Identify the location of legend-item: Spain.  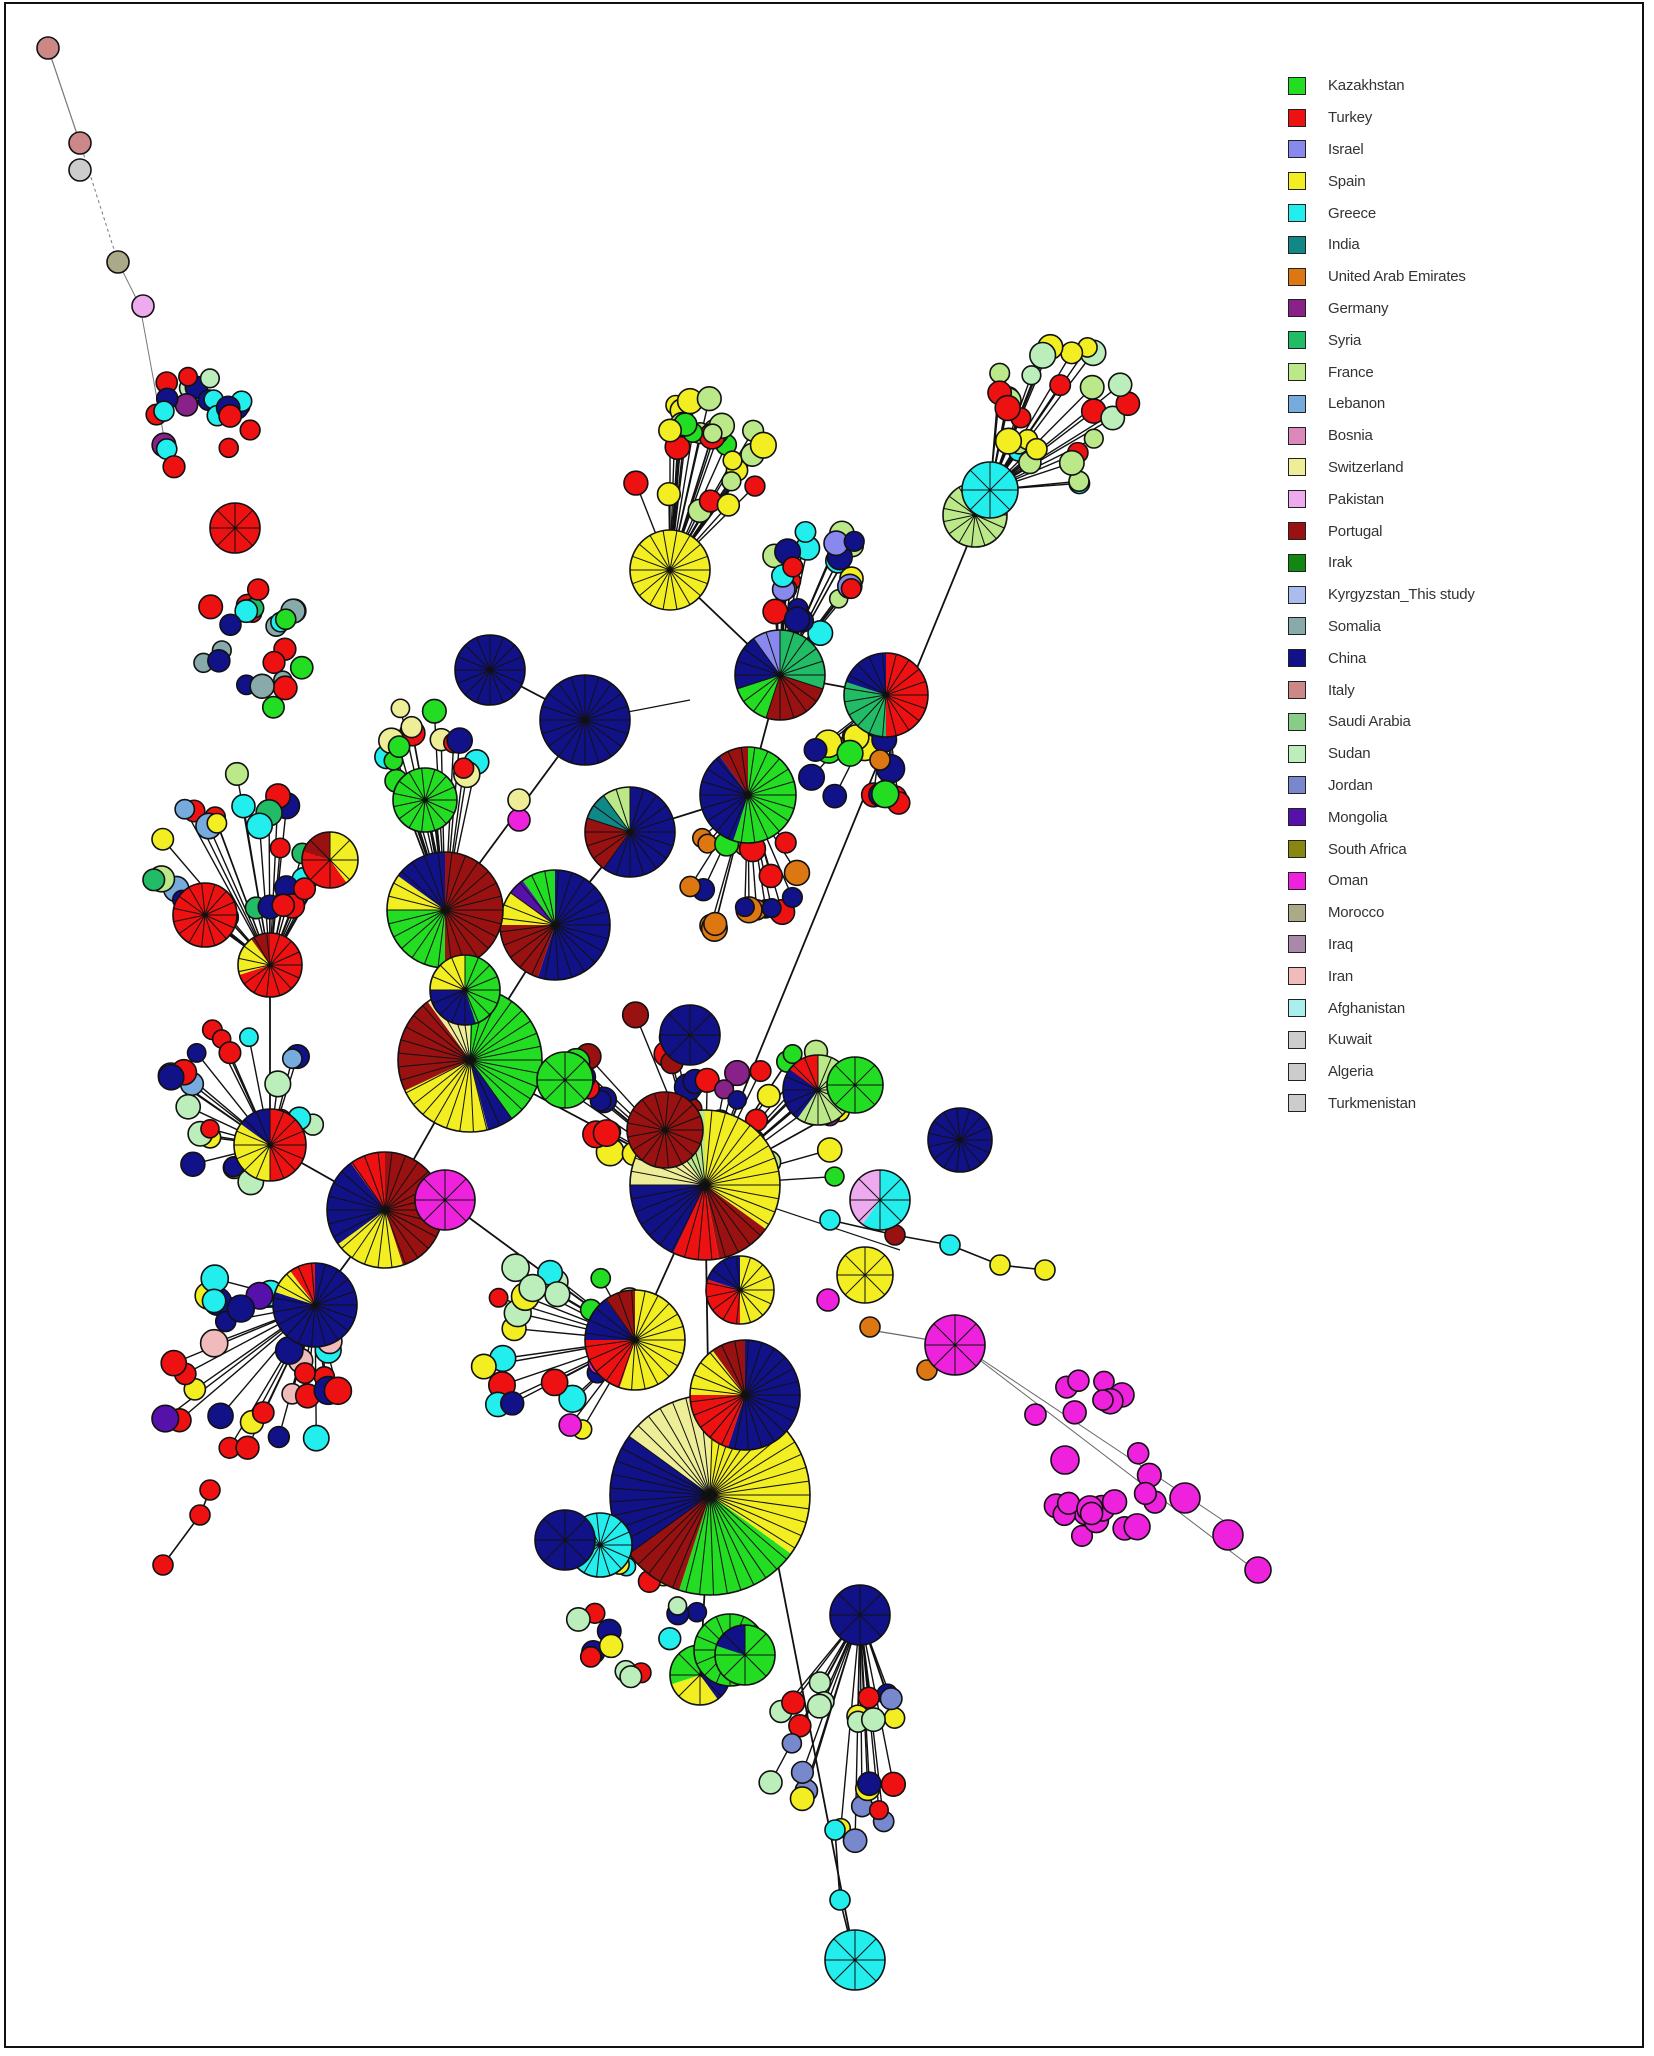
(1453, 181).